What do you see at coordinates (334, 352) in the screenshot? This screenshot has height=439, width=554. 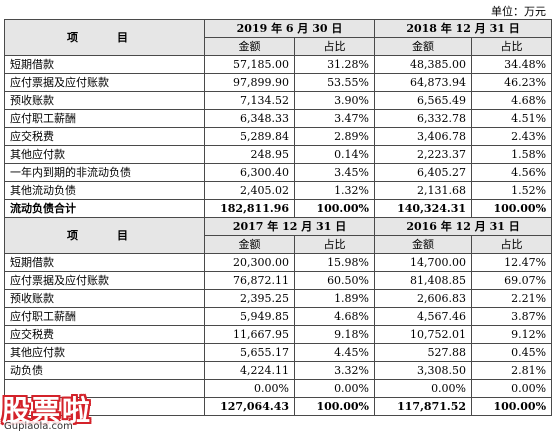 I see `ratio-cell: 4.45%` at bounding box center [334, 352].